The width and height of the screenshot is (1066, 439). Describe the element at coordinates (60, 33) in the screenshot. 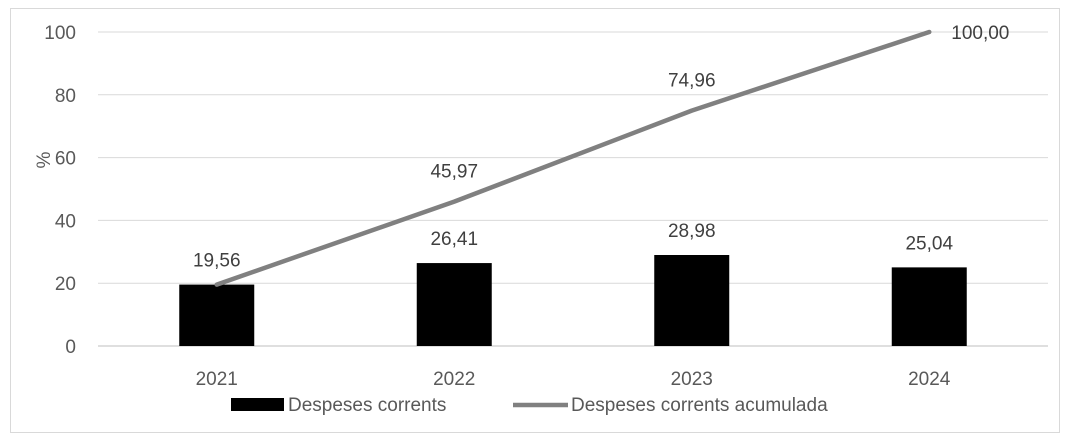

I see `y-tick-label-100: 100` at that location.